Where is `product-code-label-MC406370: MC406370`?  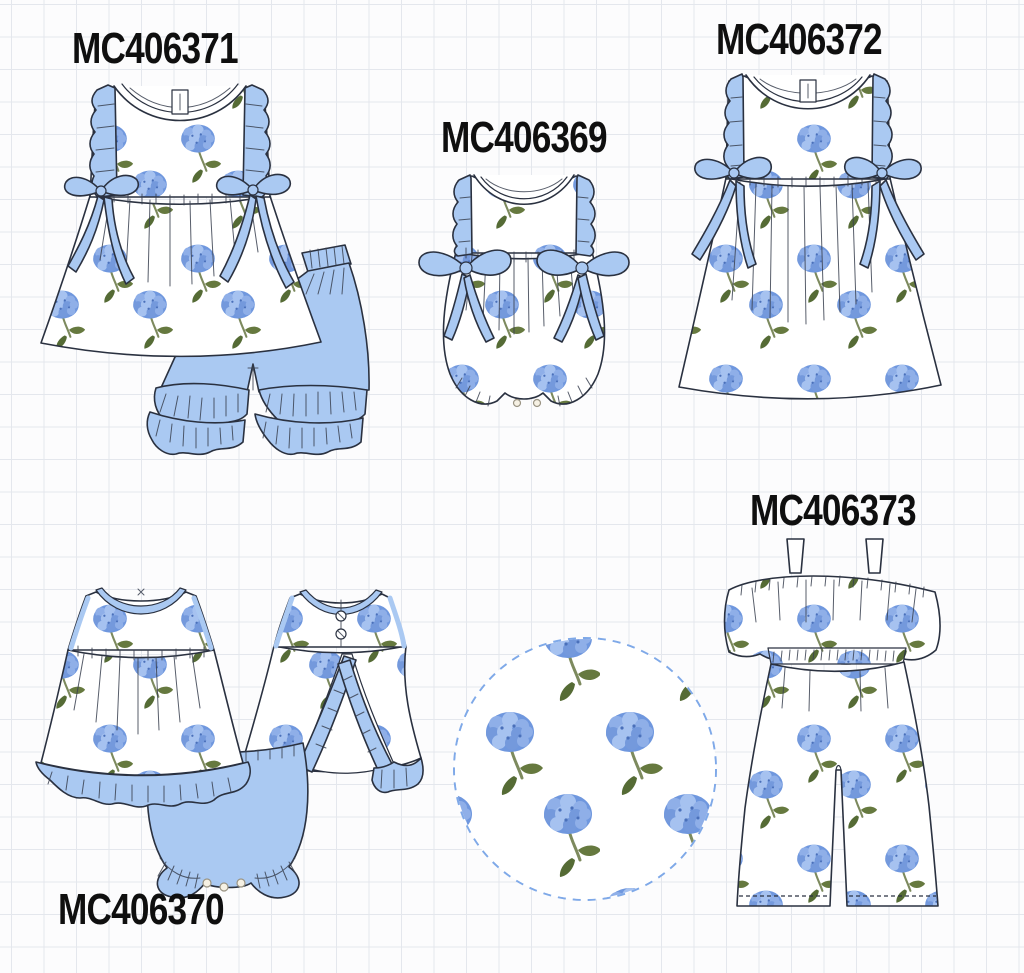 product-code-label-MC406370: MC406370 is located at coordinates (141, 909).